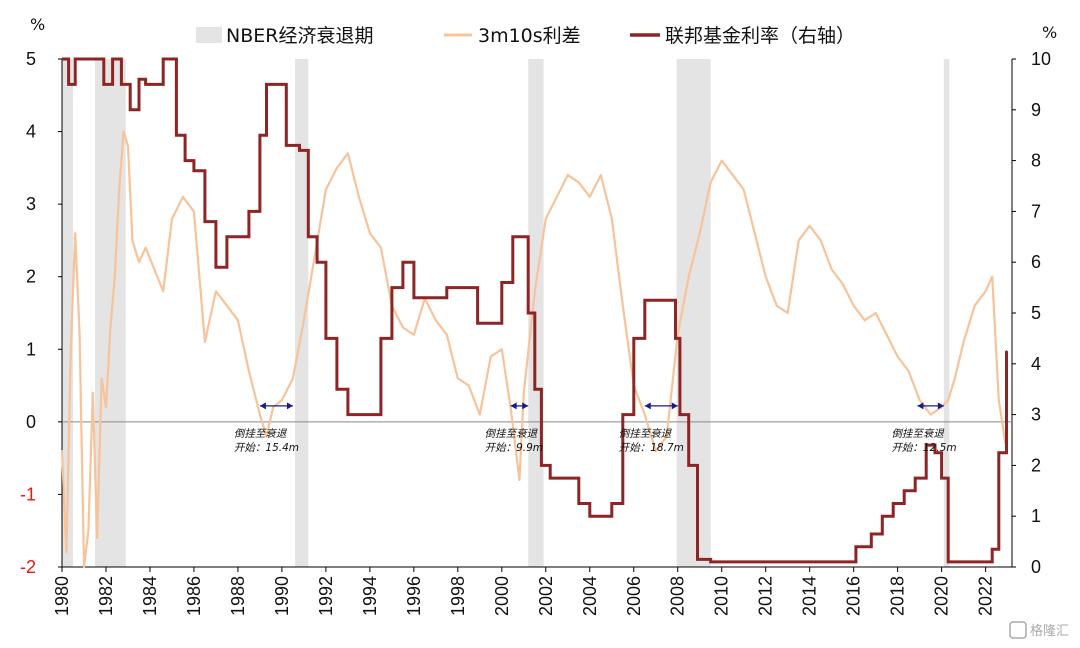 This screenshot has height=648, width=1080. I want to click on left-tick-label: 2, so click(31, 277).